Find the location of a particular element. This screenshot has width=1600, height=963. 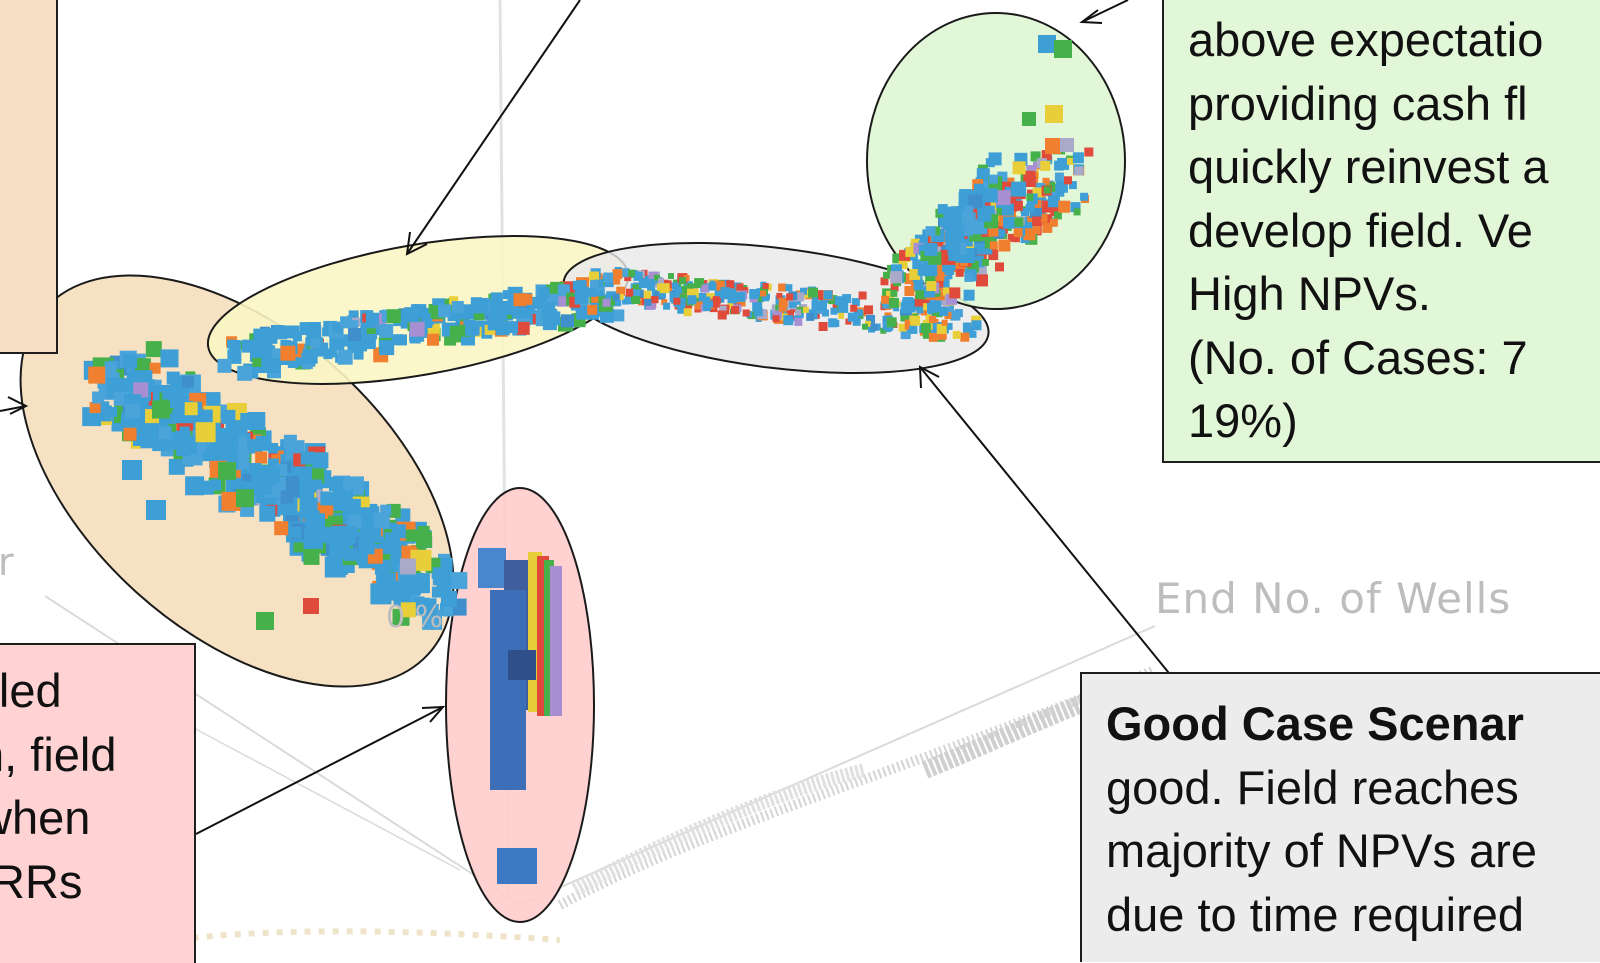

annotation-bottom-left: illed n, field when IRRs is located at coordinates (98, 803).